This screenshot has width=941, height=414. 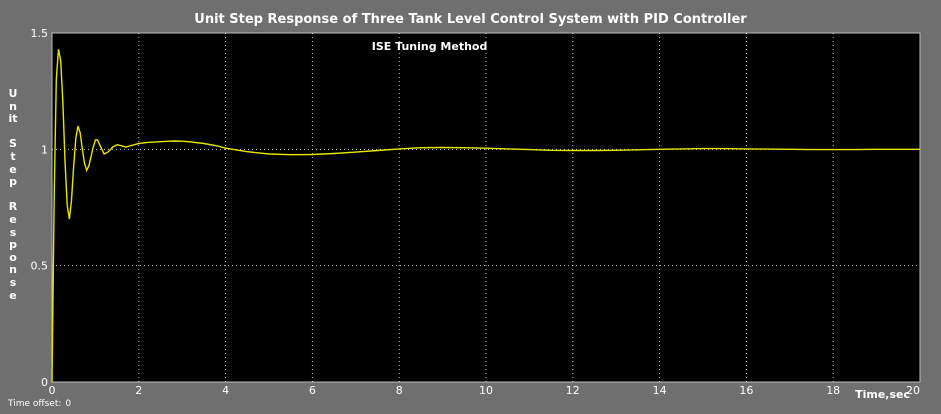 What do you see at coordinates (35, 404) in the screenshot?
I see `time-offset-label: Time offset:` at bounding box center [35, 404].